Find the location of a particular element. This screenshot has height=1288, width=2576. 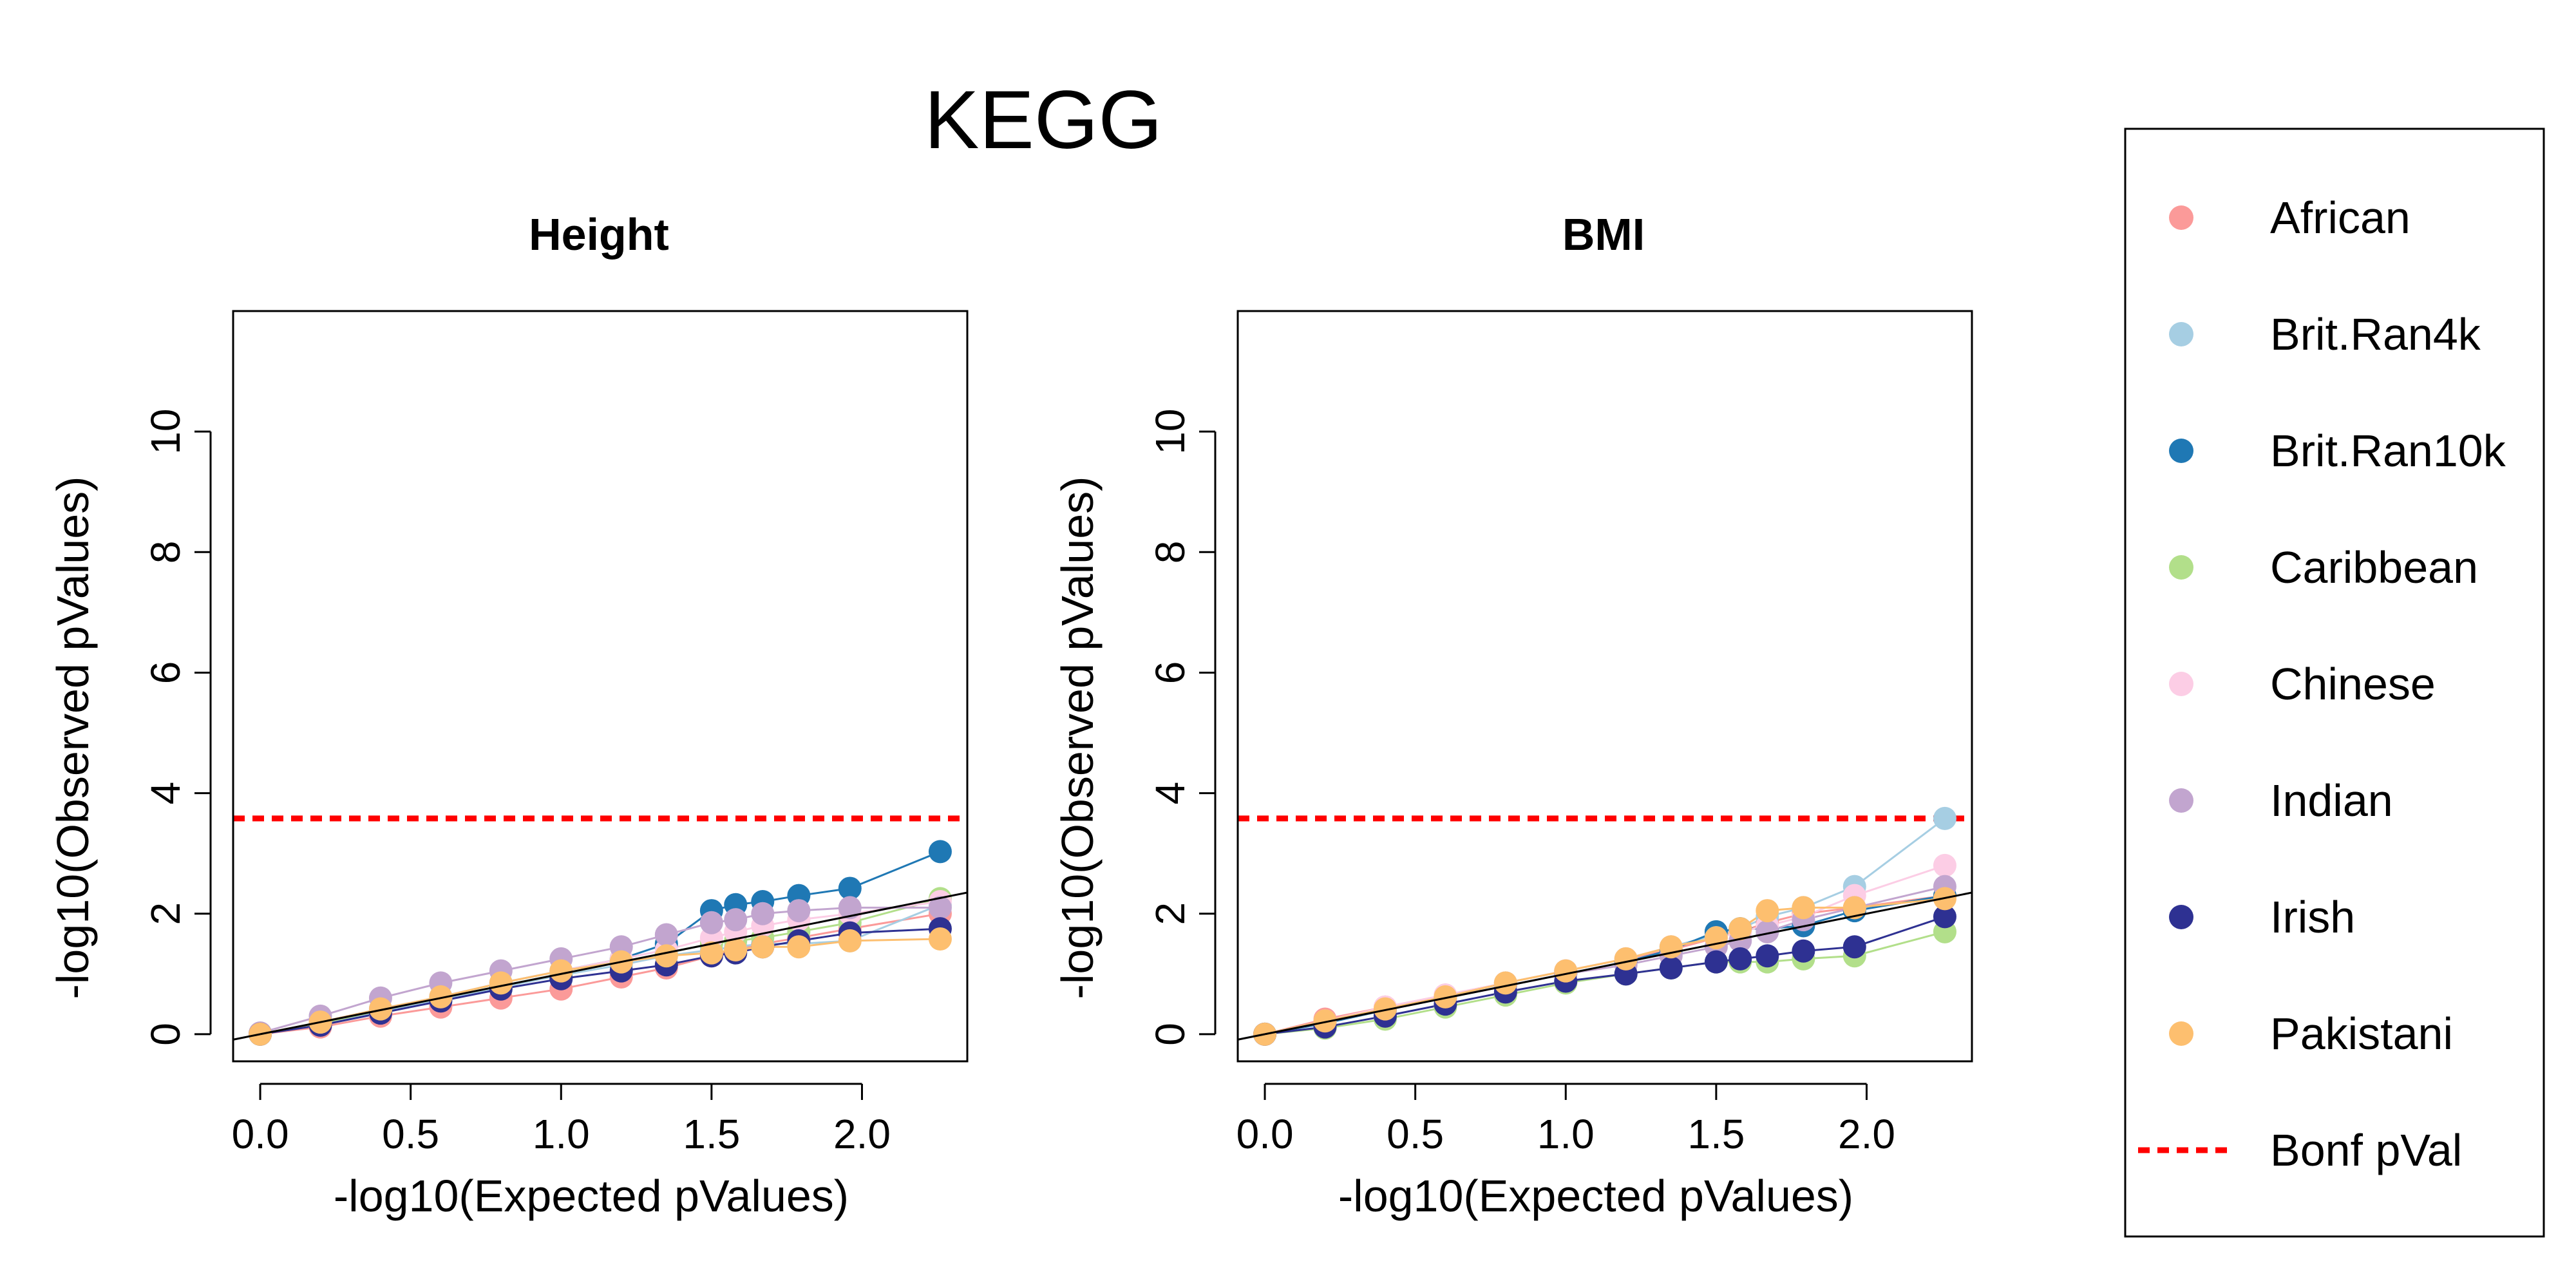

legend-label-irish: Irish is located at coordinates (2312, 917).